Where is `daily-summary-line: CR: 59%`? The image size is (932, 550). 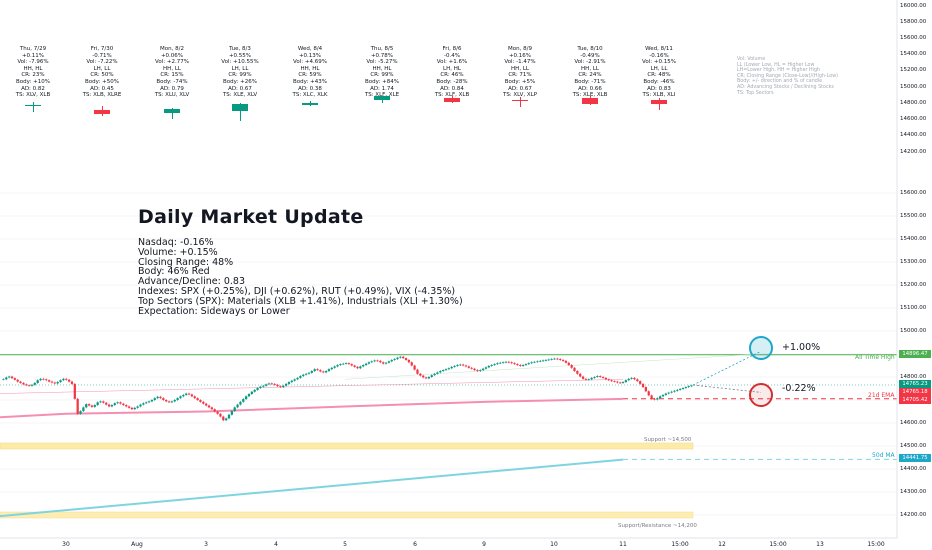
daily-summary-line: CR: 59% is located at coordinates (310, 75).